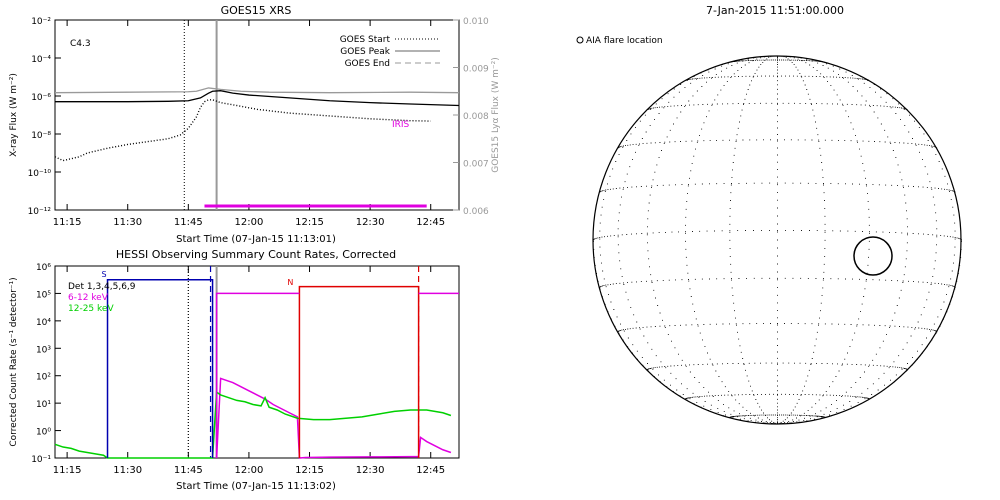 The width and height of the screenshot is (1000, 500). Describe the element at coordinates (43, 295) in the screenshot. I see `hessi-y-tick-label: 10⁵` at that location.